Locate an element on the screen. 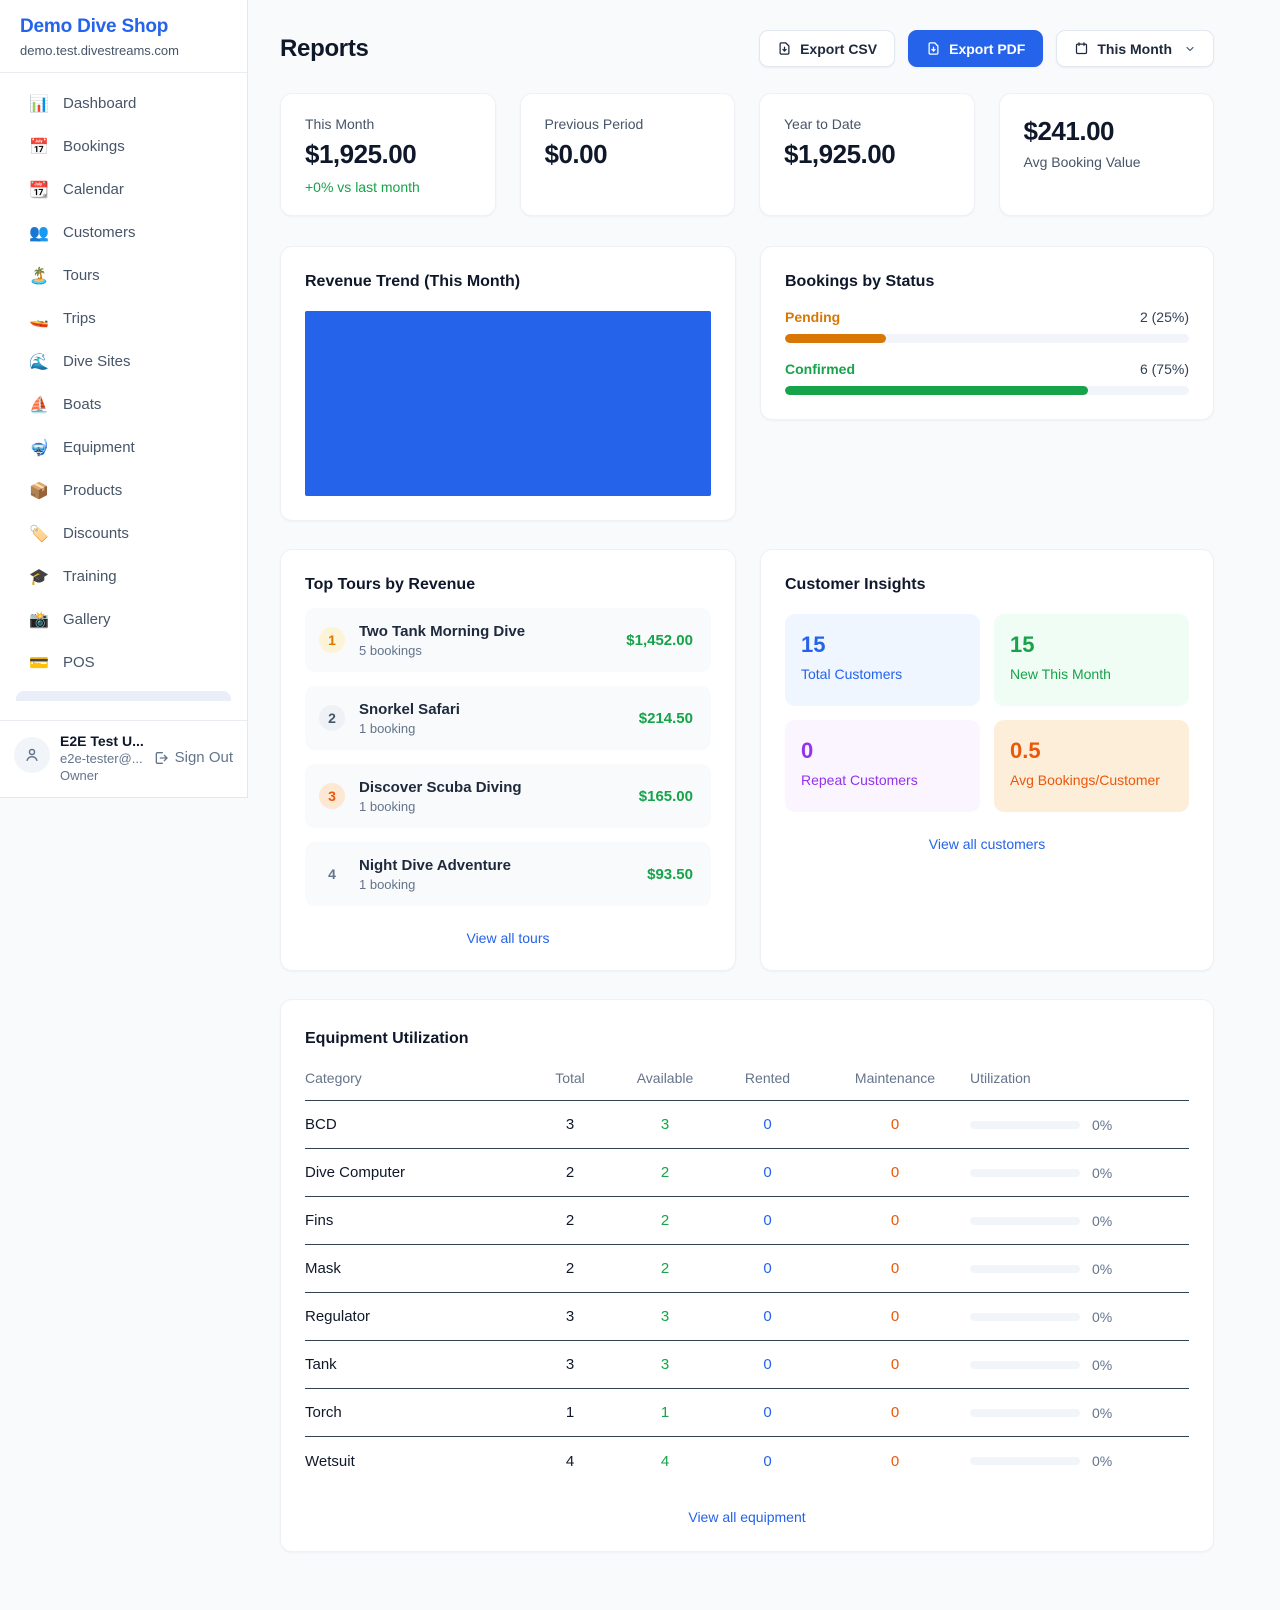  export-csv-button: Export CSV is located at coordinates (827, 48).